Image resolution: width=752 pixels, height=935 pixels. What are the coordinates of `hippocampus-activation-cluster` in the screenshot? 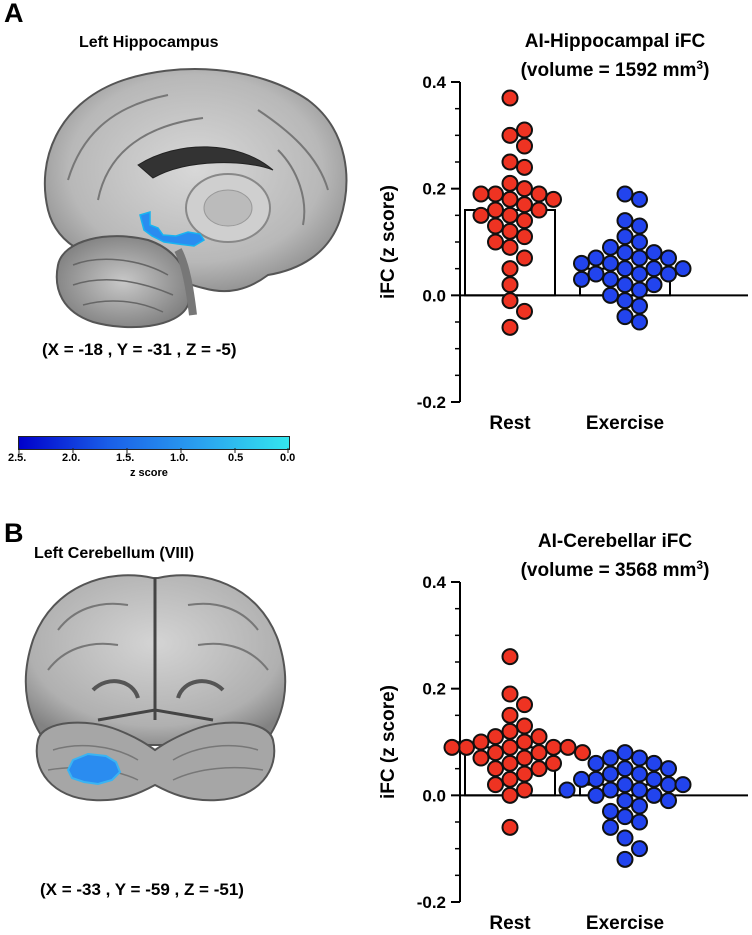 It's located at (172, 228).